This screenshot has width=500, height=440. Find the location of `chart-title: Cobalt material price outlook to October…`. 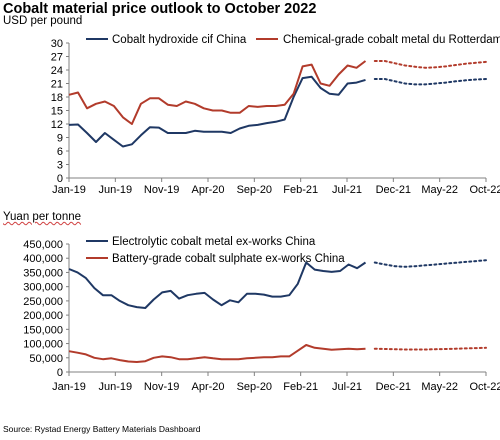

chart-title: Cobalt material price outlook to October… is located at coordinates (160, 9).